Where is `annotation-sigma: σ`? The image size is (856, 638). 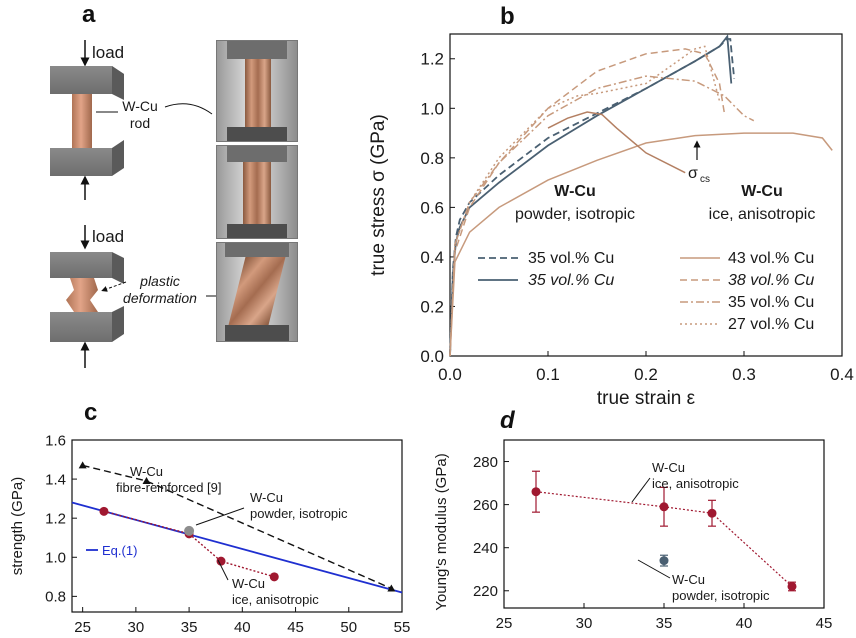 annotation-sigma: σ is located at coordinates (693, 173).